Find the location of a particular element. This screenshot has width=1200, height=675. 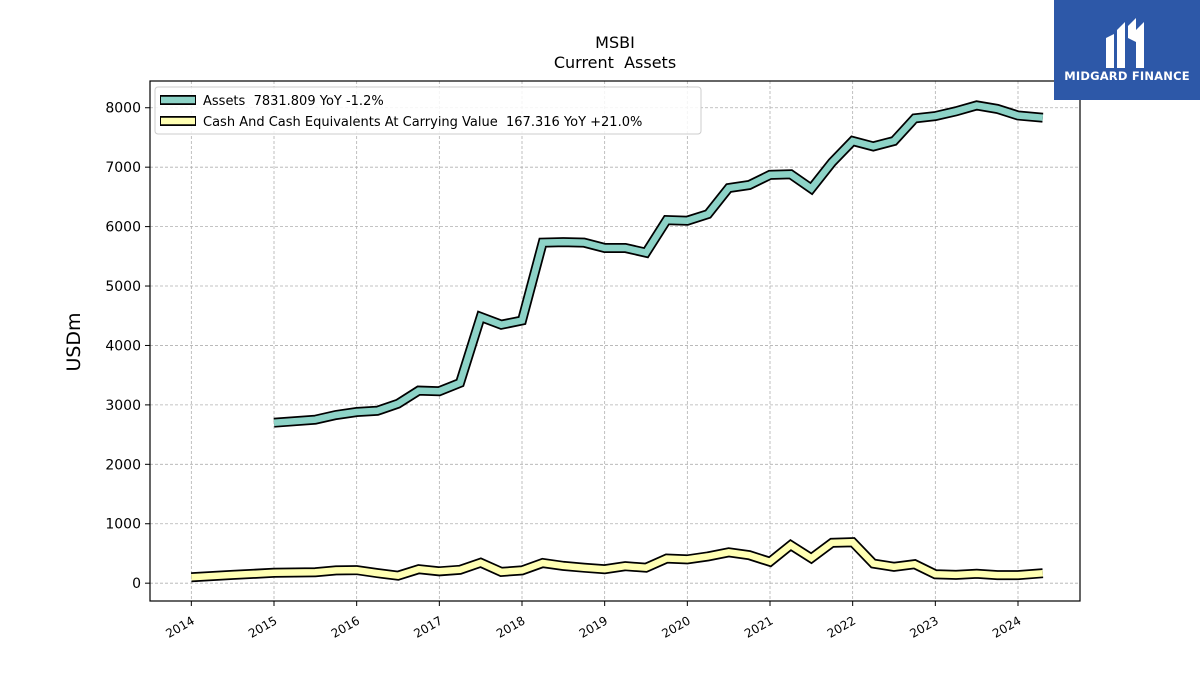

x-tick-label: 2015 is located at coordinates (262, 626).